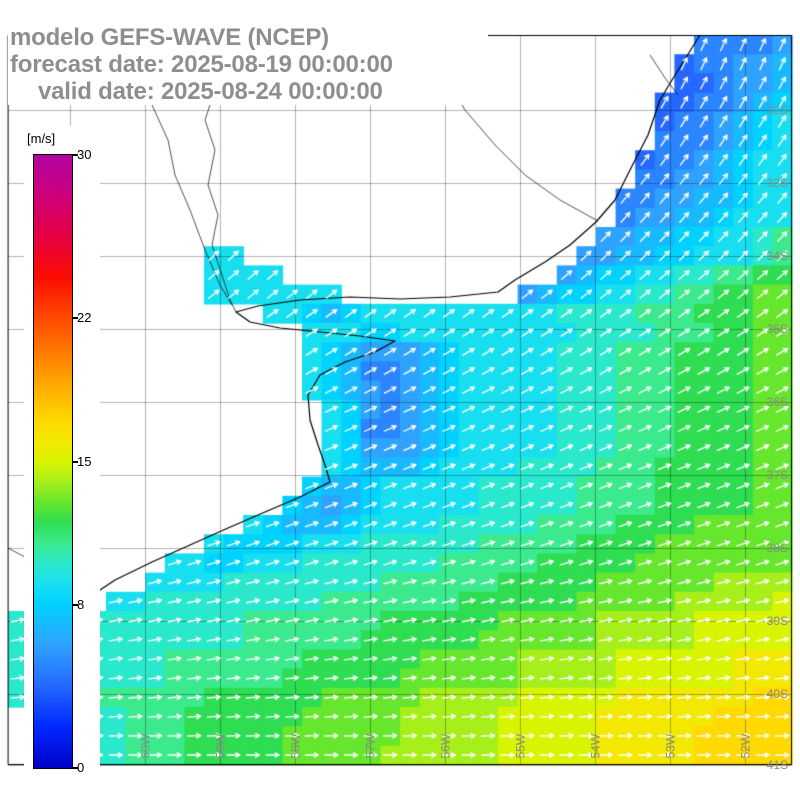 The width and height of the screenshot is (800, 800). I want to click on lon-label: 60W, so click(145, 746).